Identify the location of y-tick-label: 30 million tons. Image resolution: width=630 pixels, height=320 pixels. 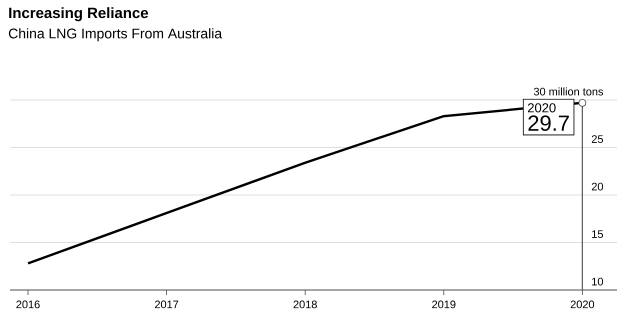
(569, 91).